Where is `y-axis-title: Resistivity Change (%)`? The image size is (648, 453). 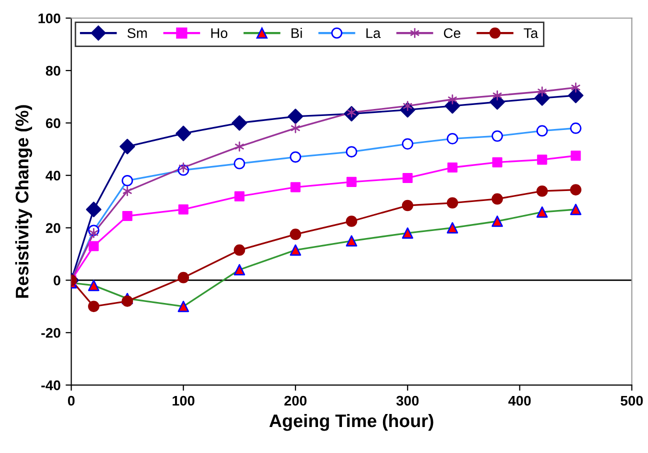
y-axis-title: Resistivity Change (%) is located at coordinates (23, 201).